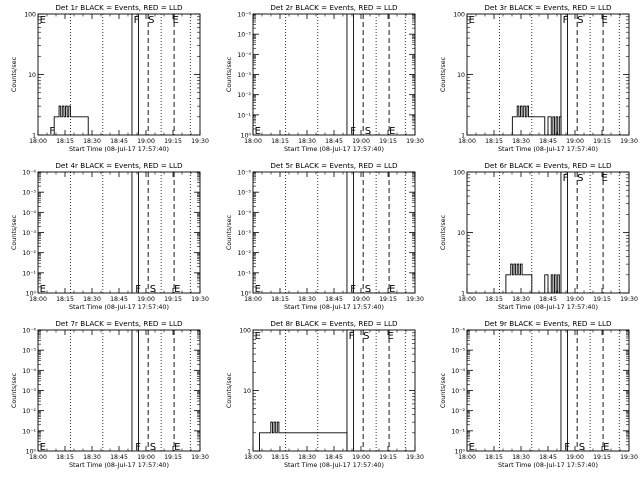 This screenshot has height=480, width=640. I want to click on chart-title: Det 9r BLACK = Events, RED = LLD, so click(548, 323).